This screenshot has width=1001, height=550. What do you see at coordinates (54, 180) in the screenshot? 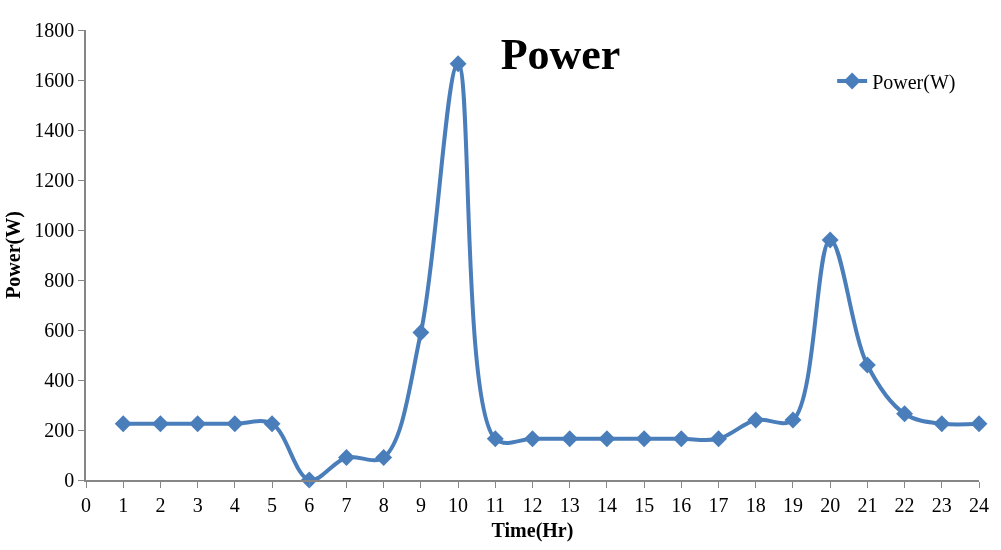
I see `y-tick-label: 1200` at bounding box center [54, 180].